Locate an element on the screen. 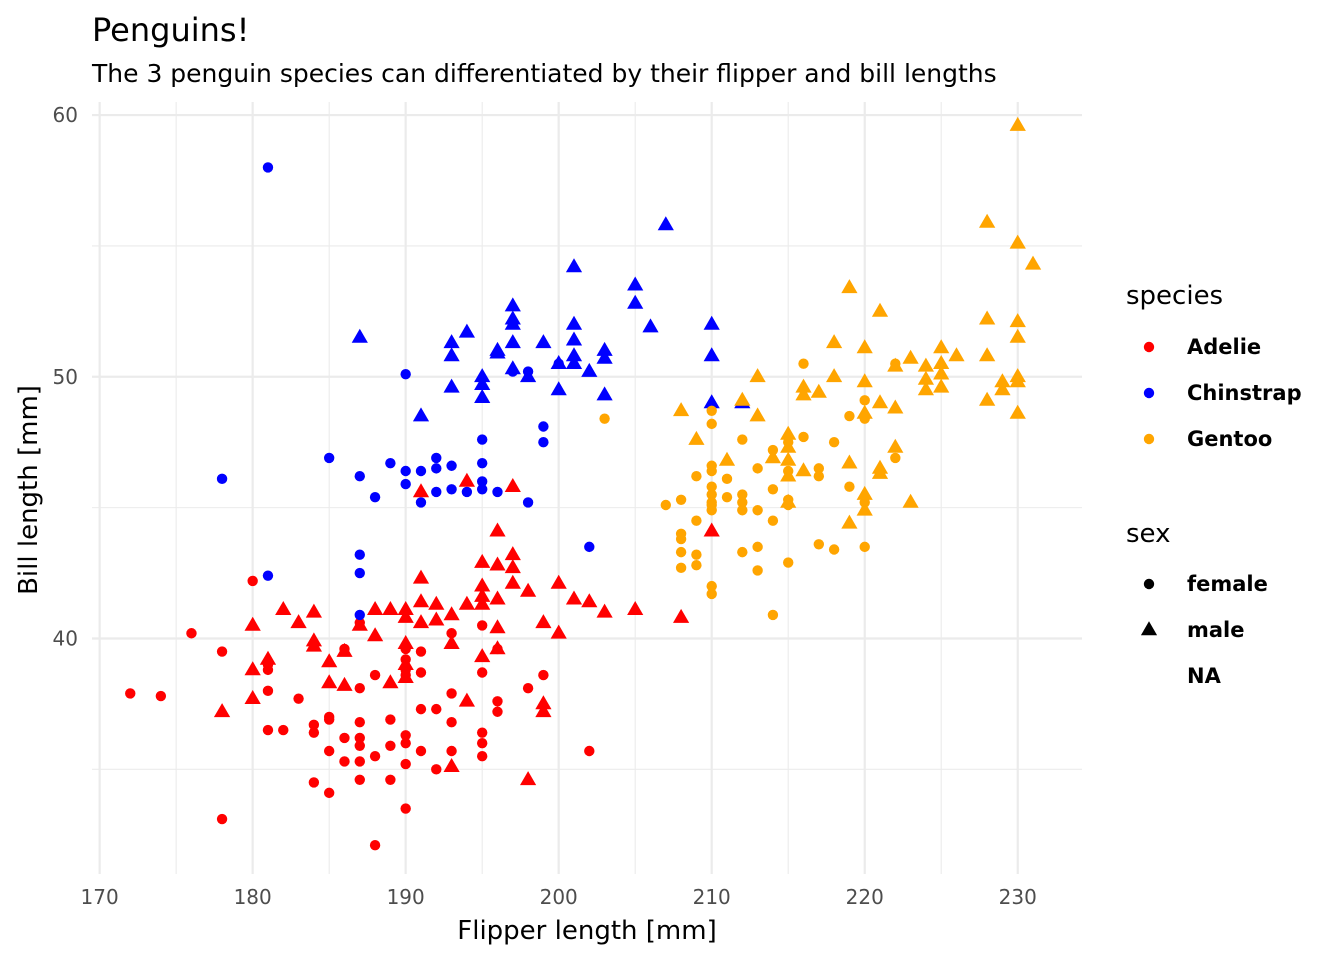 The image size is (1344, 960). legend-key-gentoo is located at coordinates (1149, 439).